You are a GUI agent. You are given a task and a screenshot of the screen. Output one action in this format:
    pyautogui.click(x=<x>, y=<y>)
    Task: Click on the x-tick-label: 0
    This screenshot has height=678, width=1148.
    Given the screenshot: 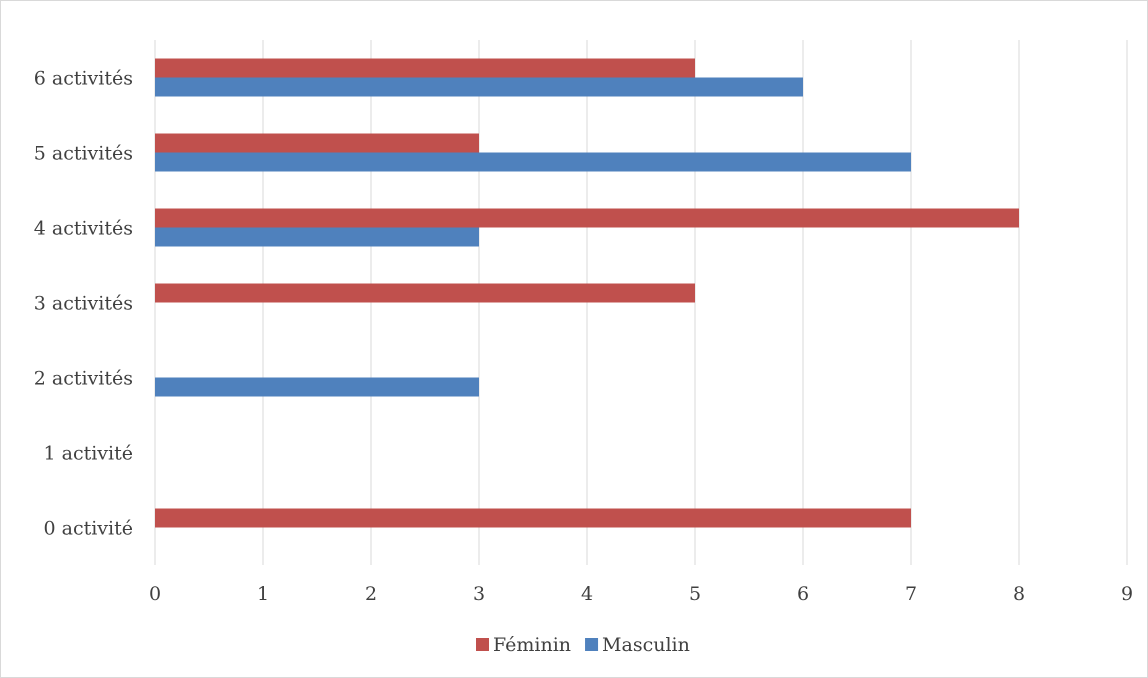 What is the action you would take?
    pyautogui.click(x=155, y=594)
    